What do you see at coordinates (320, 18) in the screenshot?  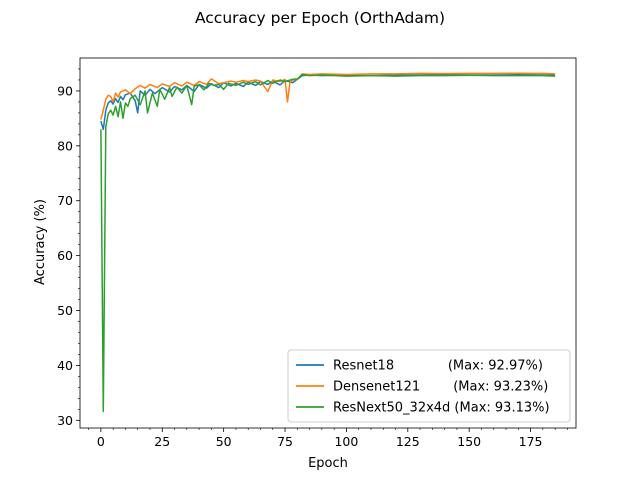 I see `chart-title: Accuracy per Epoch (OrthAdam)` at bounding box center [320, 18].